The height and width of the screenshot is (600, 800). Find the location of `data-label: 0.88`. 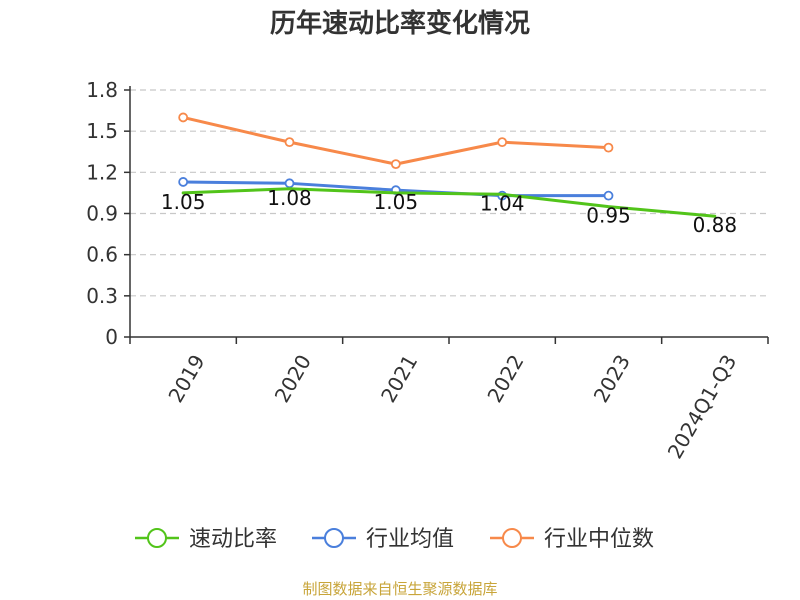

data-label: 0.88 is located at coordinates (715, 225).